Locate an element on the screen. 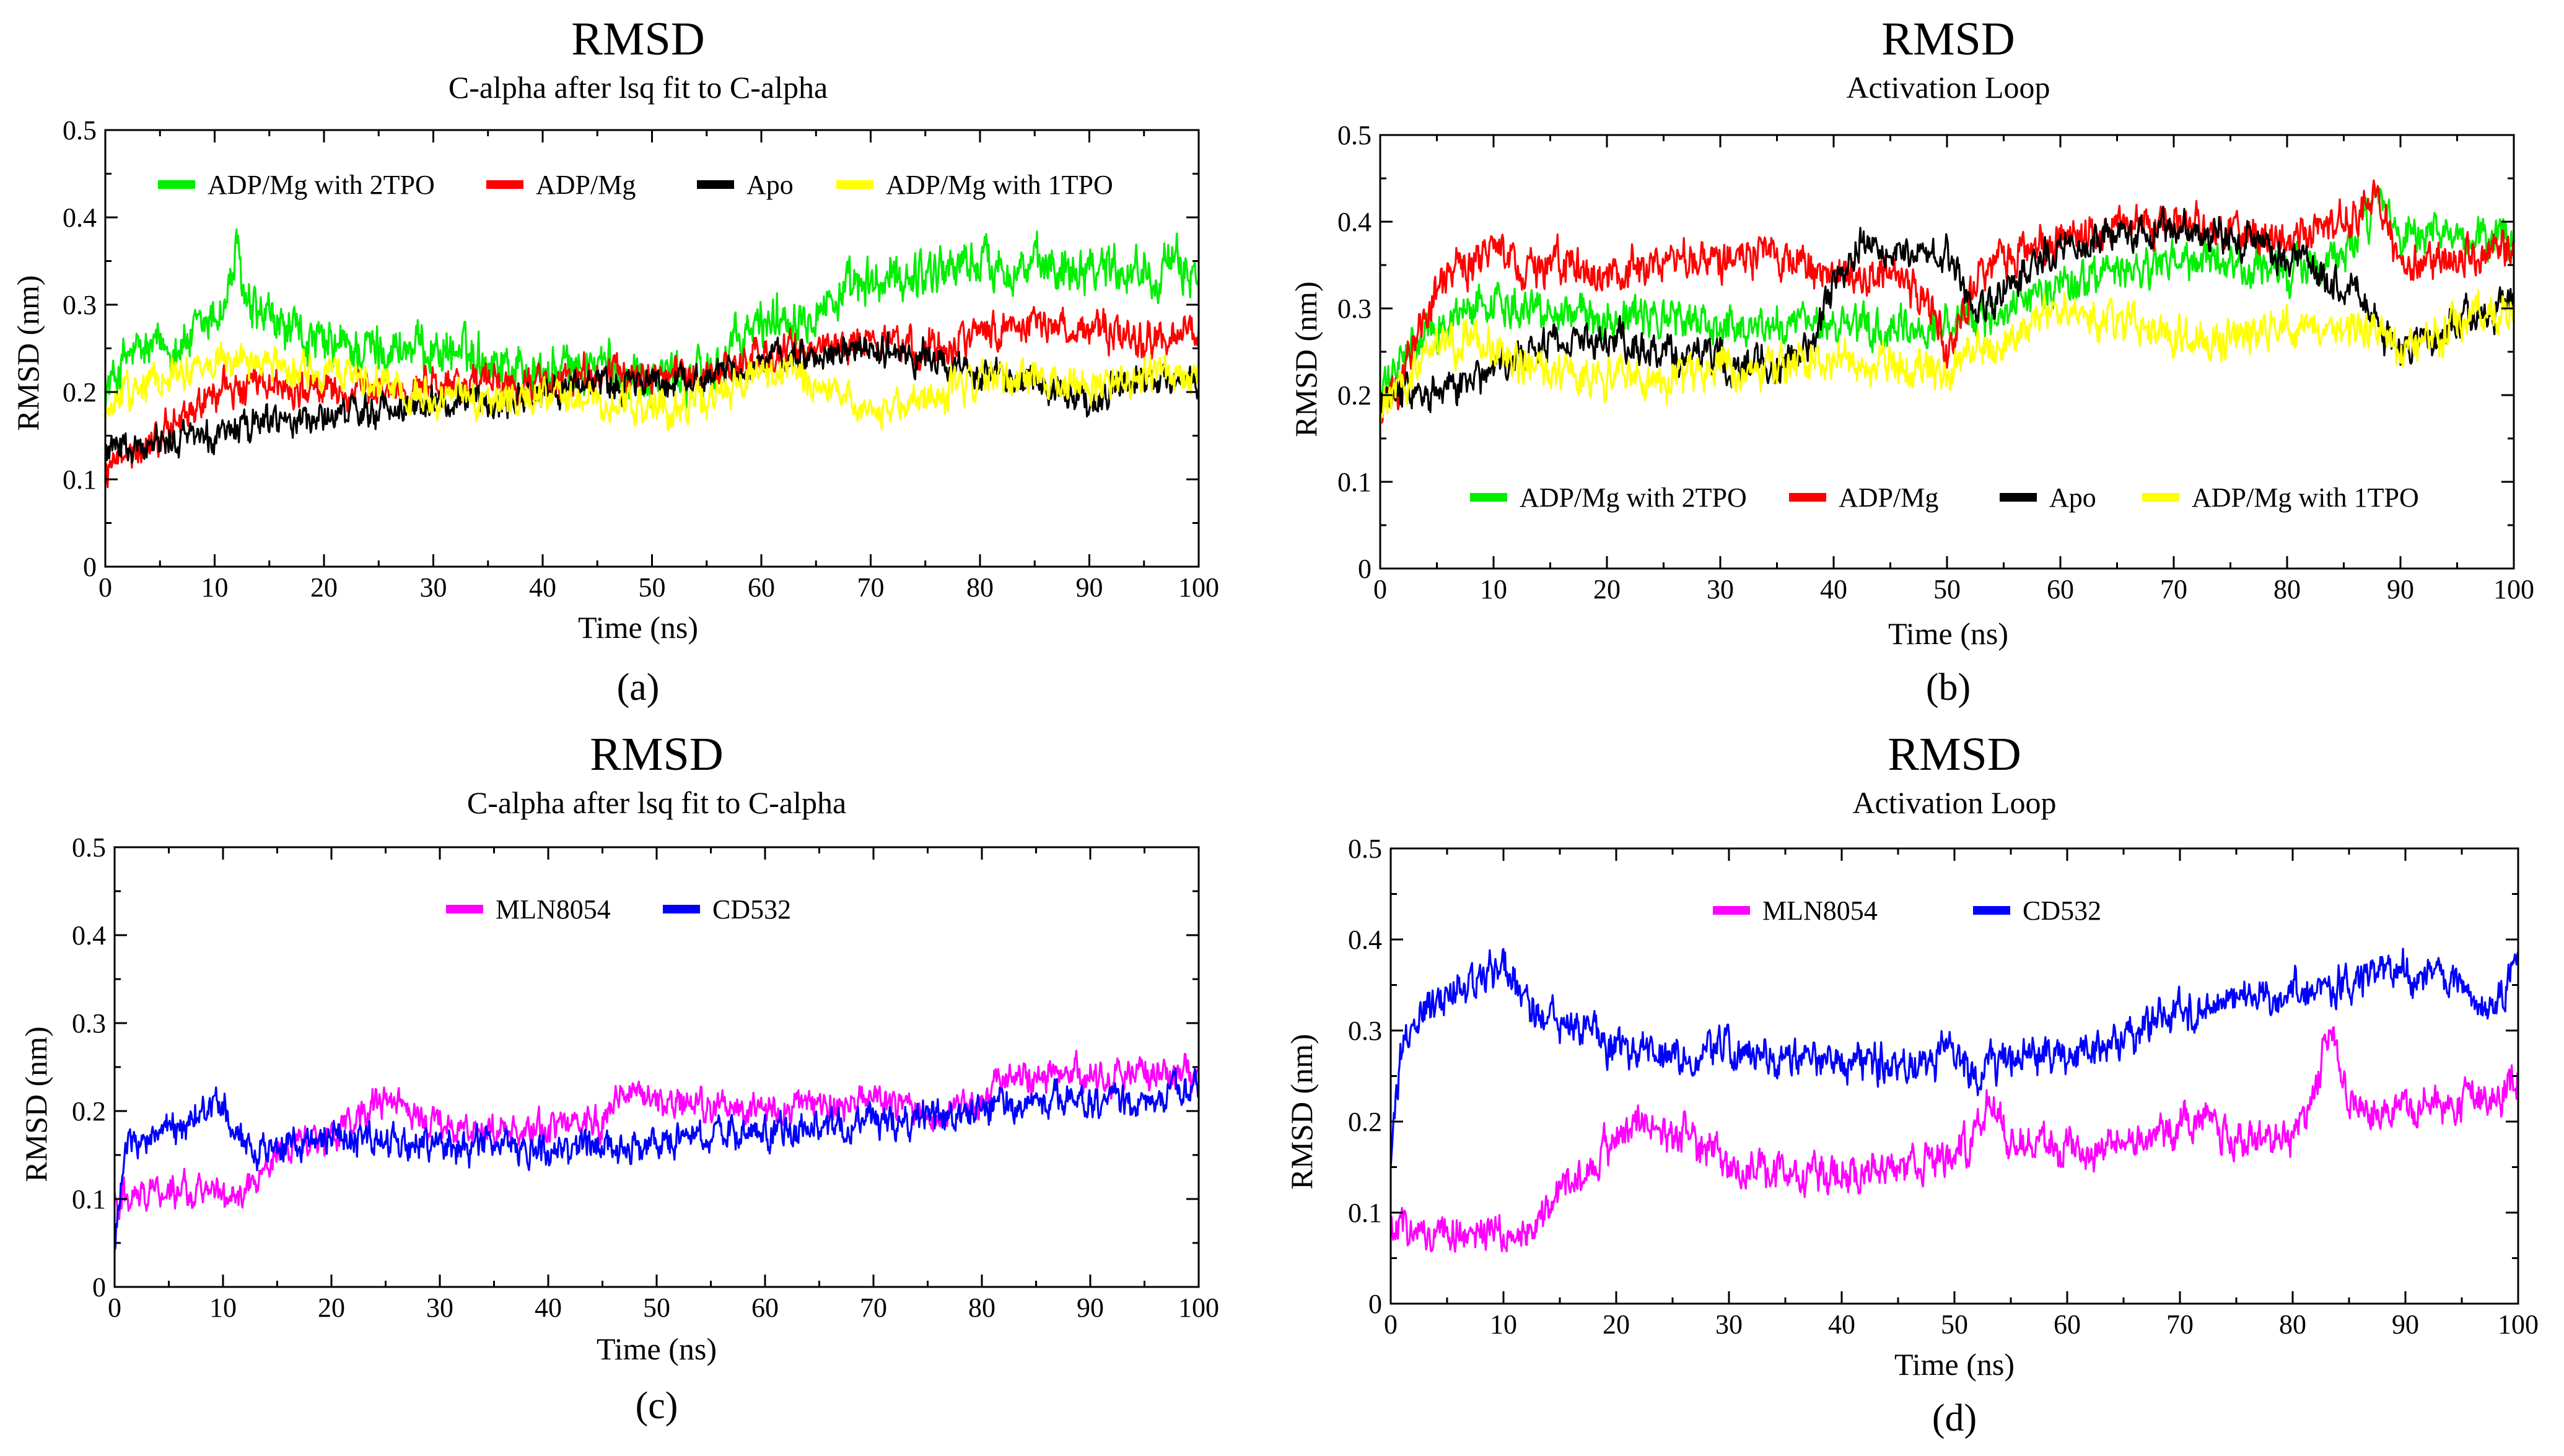  panel-caption: (a) is located at coordinates (638, 687).